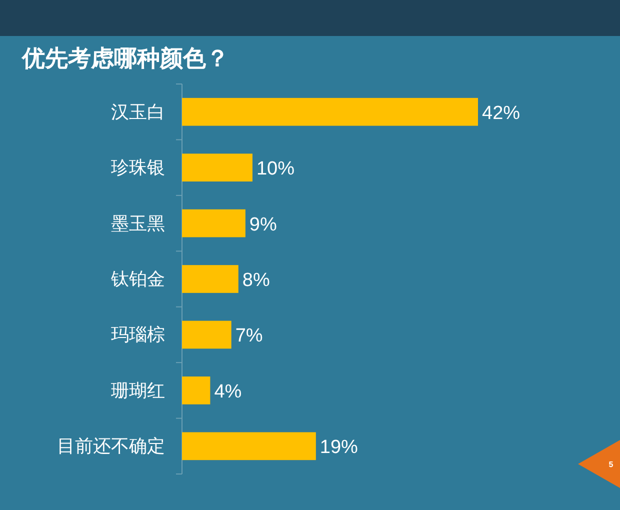  I want to click on category-label: 目前还不确定, so click(111, 446).